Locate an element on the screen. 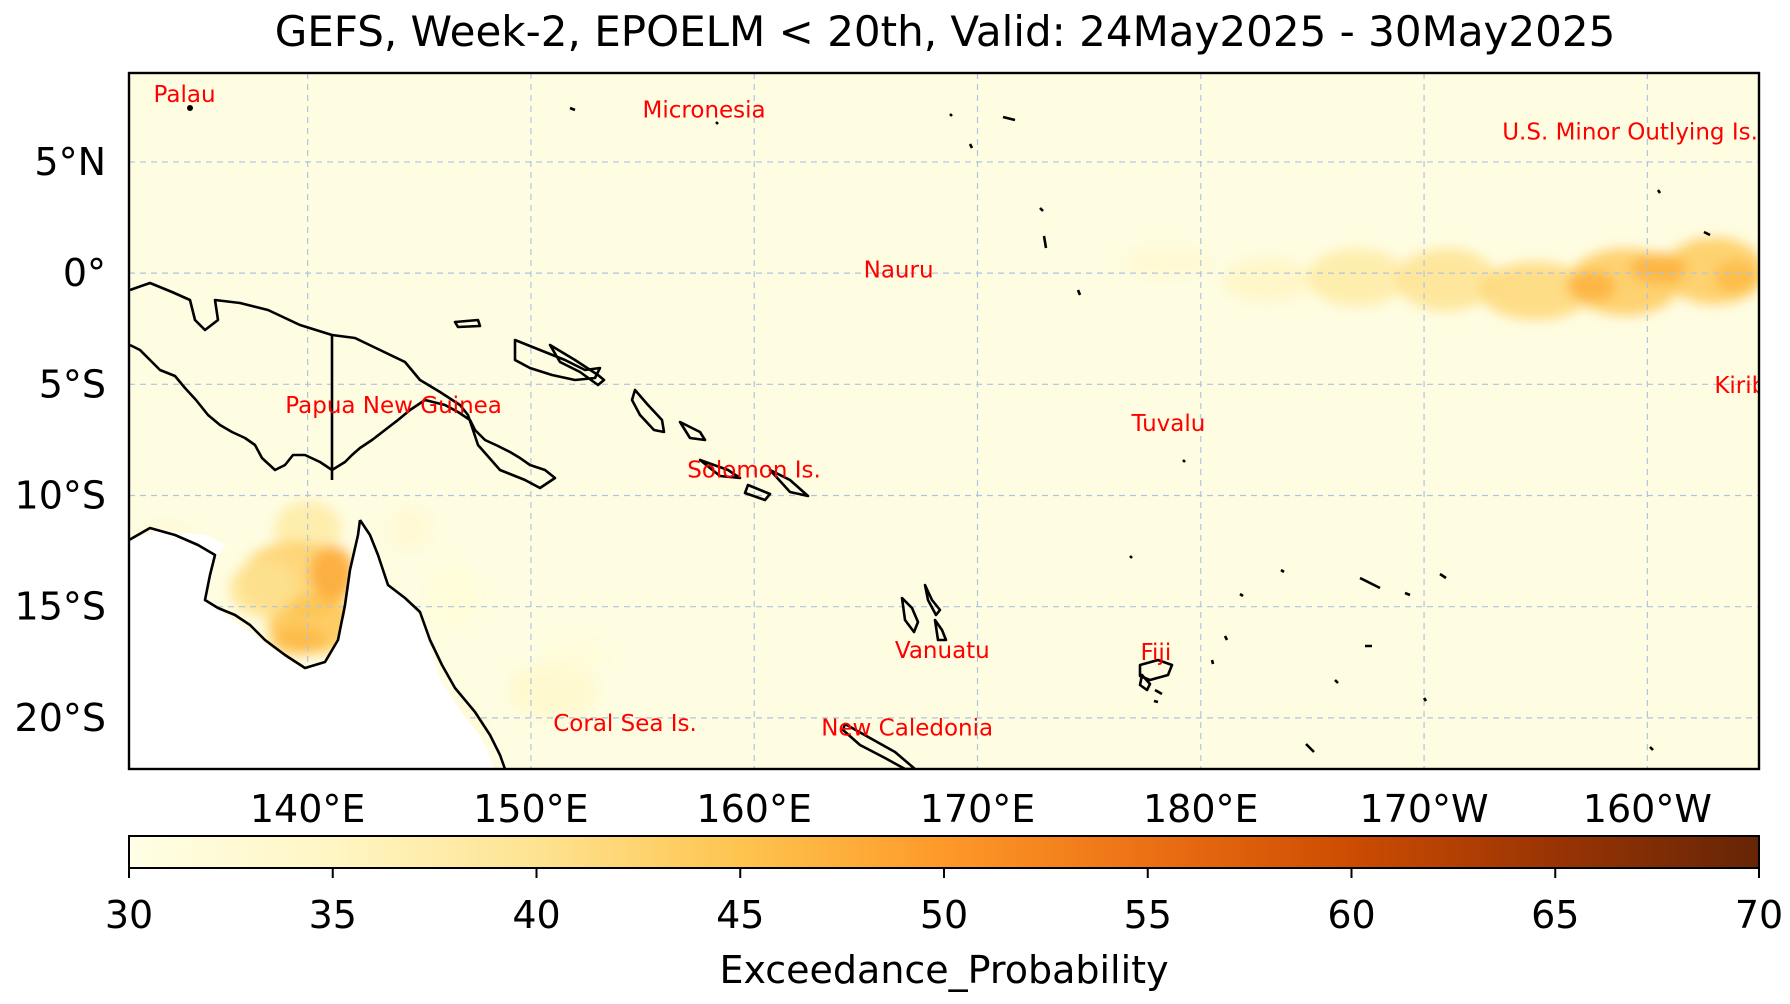 The image size is (1790, 1004). country-label: New Caledonia is located at coordinates (907, 729).